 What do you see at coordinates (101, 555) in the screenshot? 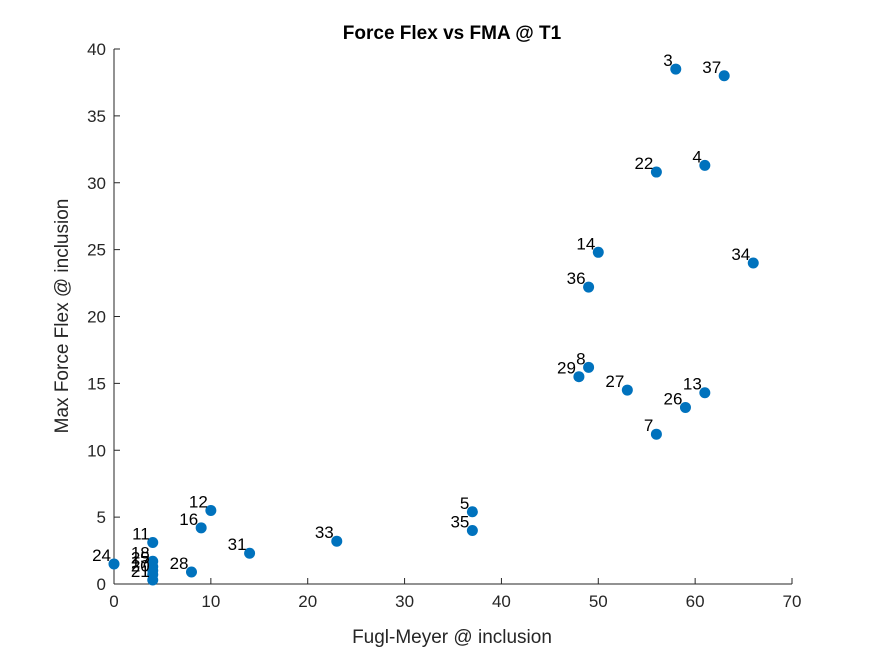
I see `data-point-label: 24` at bounding box center [101, 555].